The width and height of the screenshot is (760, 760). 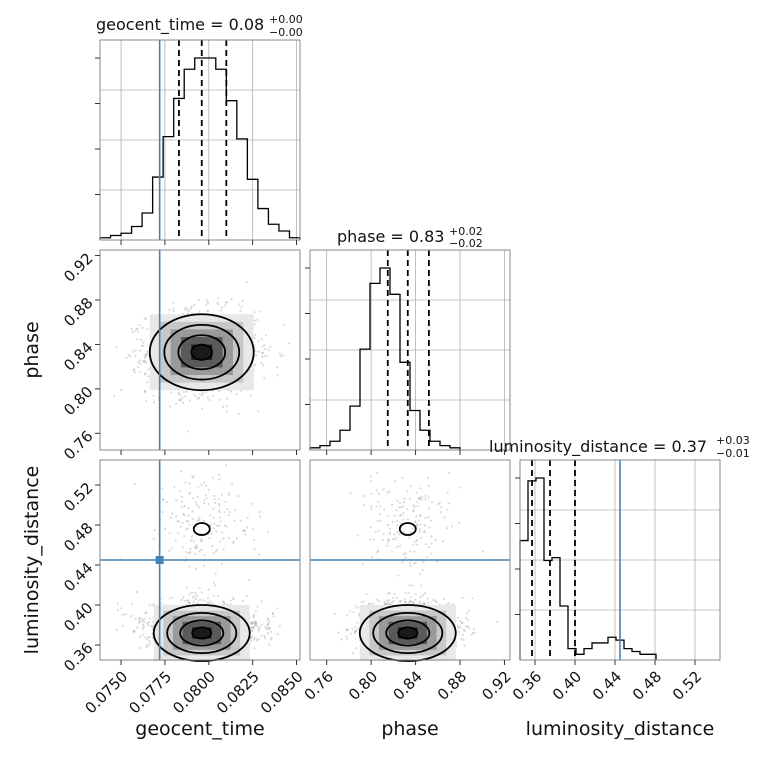 What do you see at coordinates (647, 686) in the screenshot?
I see `x-tick-label: 0.48` at bounding box center [647, 686].